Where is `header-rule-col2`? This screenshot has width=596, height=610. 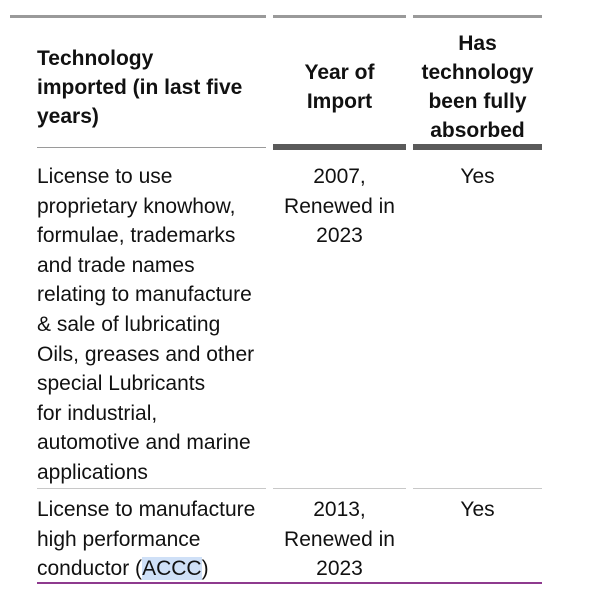 header-rule-col2 is located at coordinates (339, 147).